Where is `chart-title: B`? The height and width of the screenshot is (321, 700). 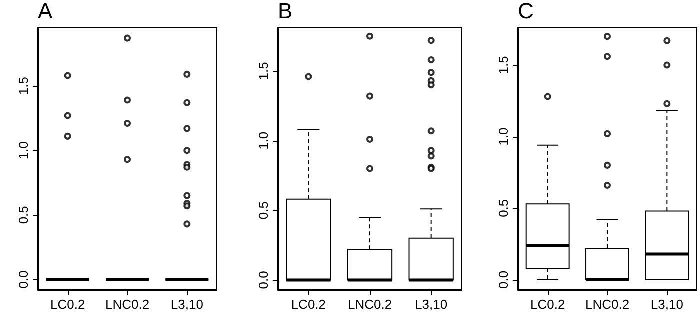 chart-title: B is located at coordinates (285, 12).